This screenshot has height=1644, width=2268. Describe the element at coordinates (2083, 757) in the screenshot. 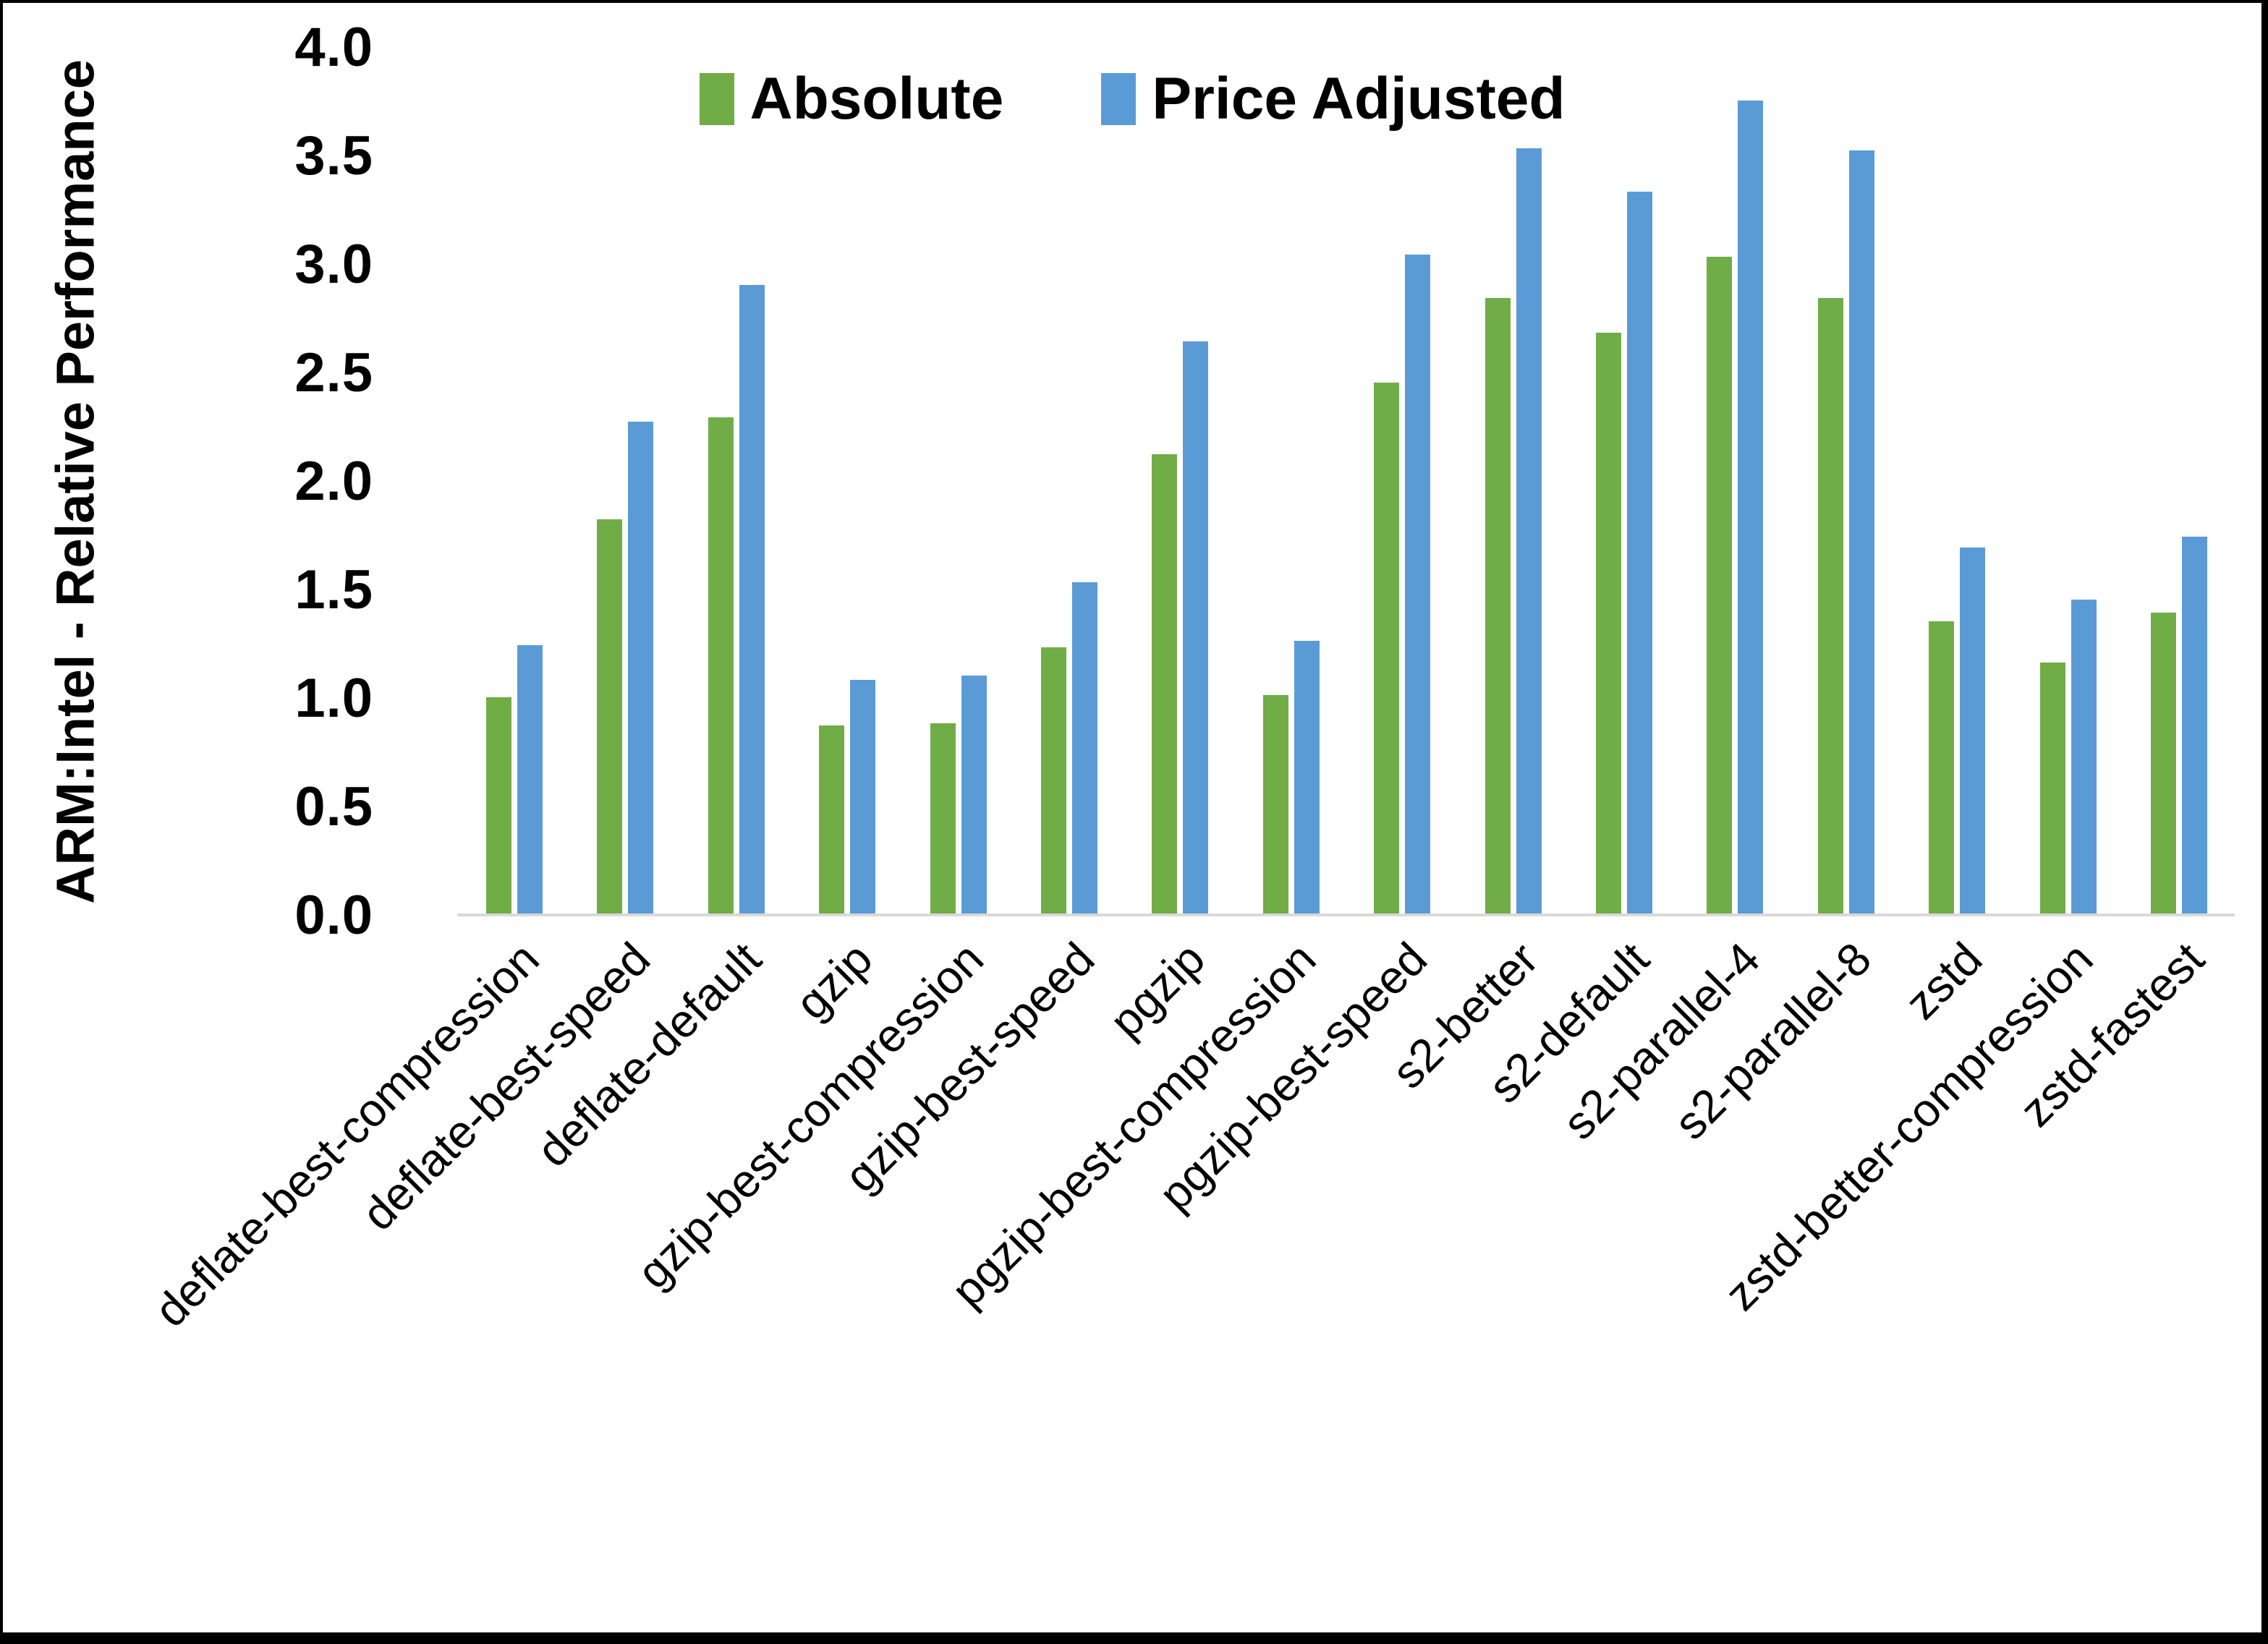

I see `bar-price-adjusted-zstd-better-compression` at that location.